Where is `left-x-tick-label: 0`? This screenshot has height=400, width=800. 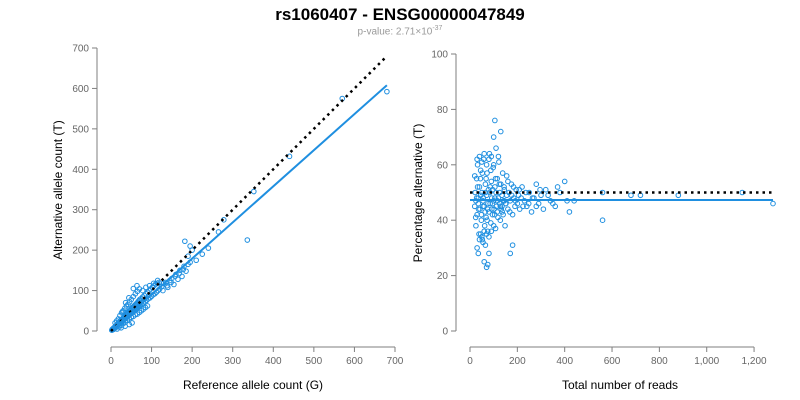 left-x-tick-label: 0 is located at coordinates (111, 361).